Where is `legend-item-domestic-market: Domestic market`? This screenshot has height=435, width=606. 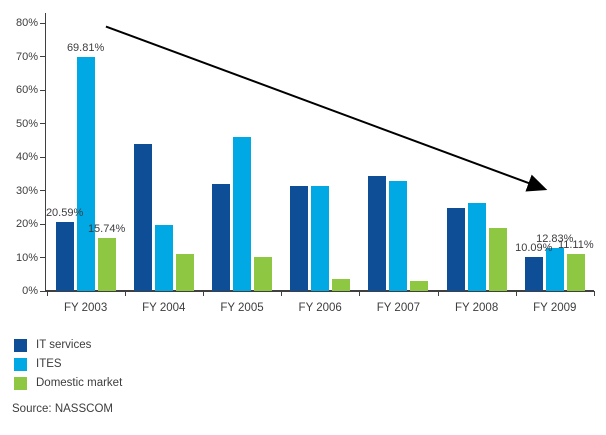
legend-item-domestic-market: Domestic market is located at coordinates (68, 383).